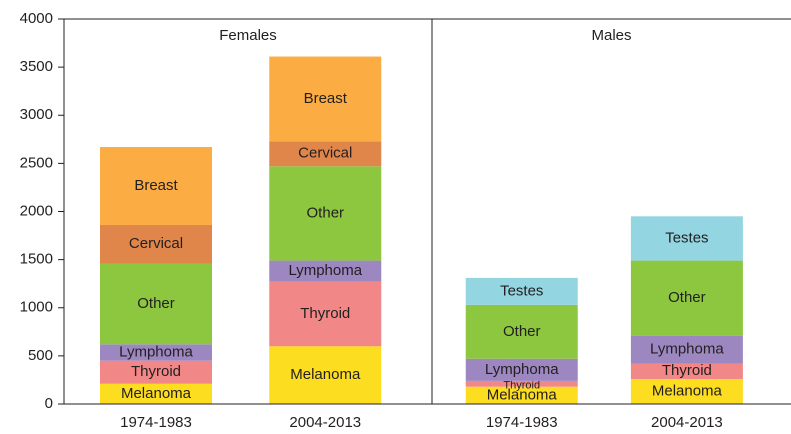 The image size is (791, 434). What do you see at coordinates (36, 114) in the screenshot?
I see `y-tick-label: 3000` at bounding box center [36, 114].